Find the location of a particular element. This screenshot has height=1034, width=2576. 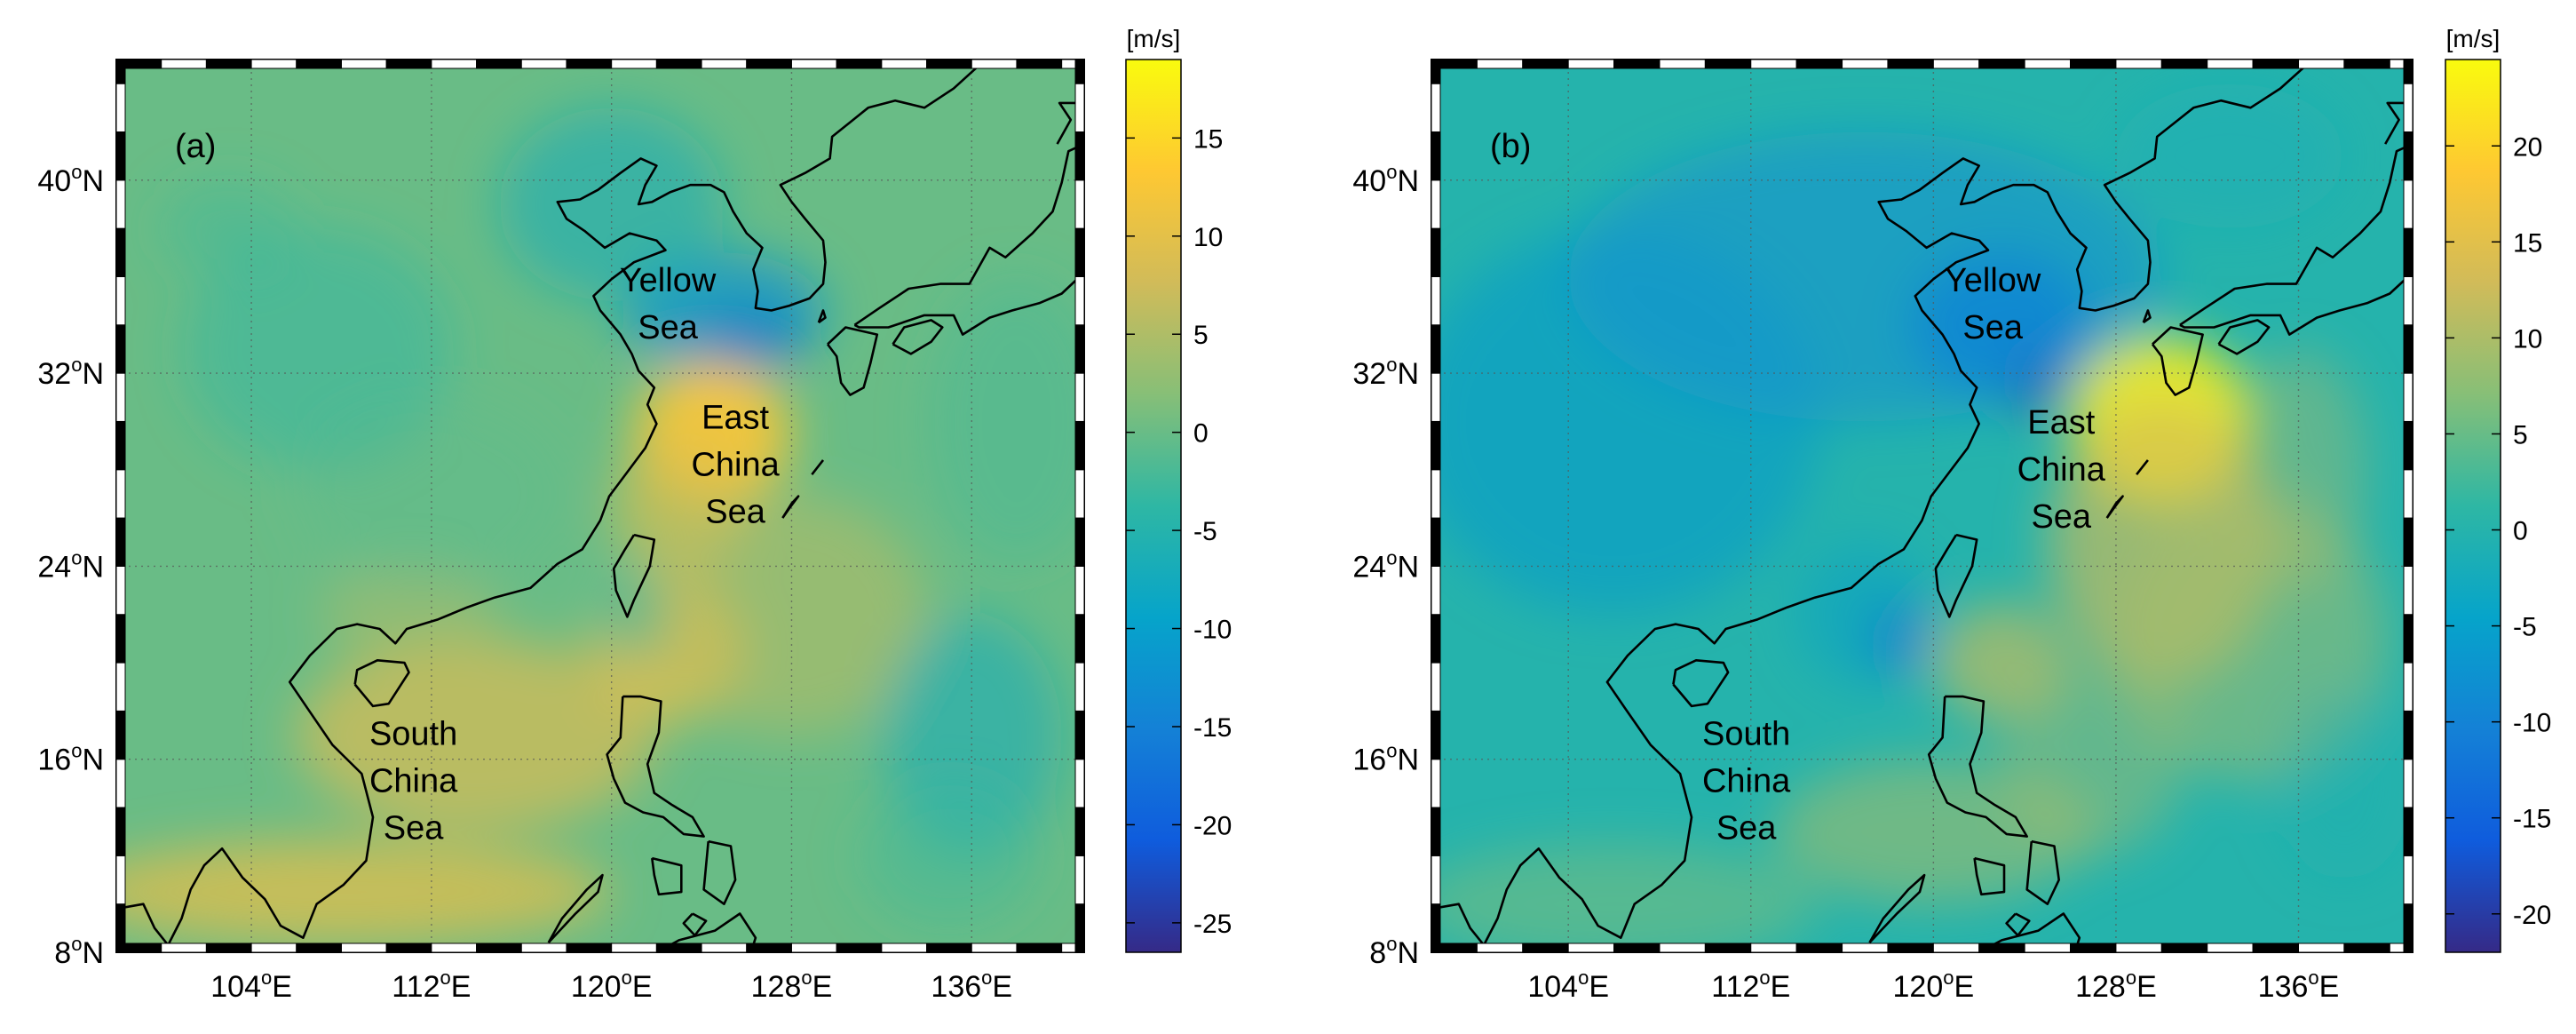

panel-label: (b) is located at coordinates (1511, 146).